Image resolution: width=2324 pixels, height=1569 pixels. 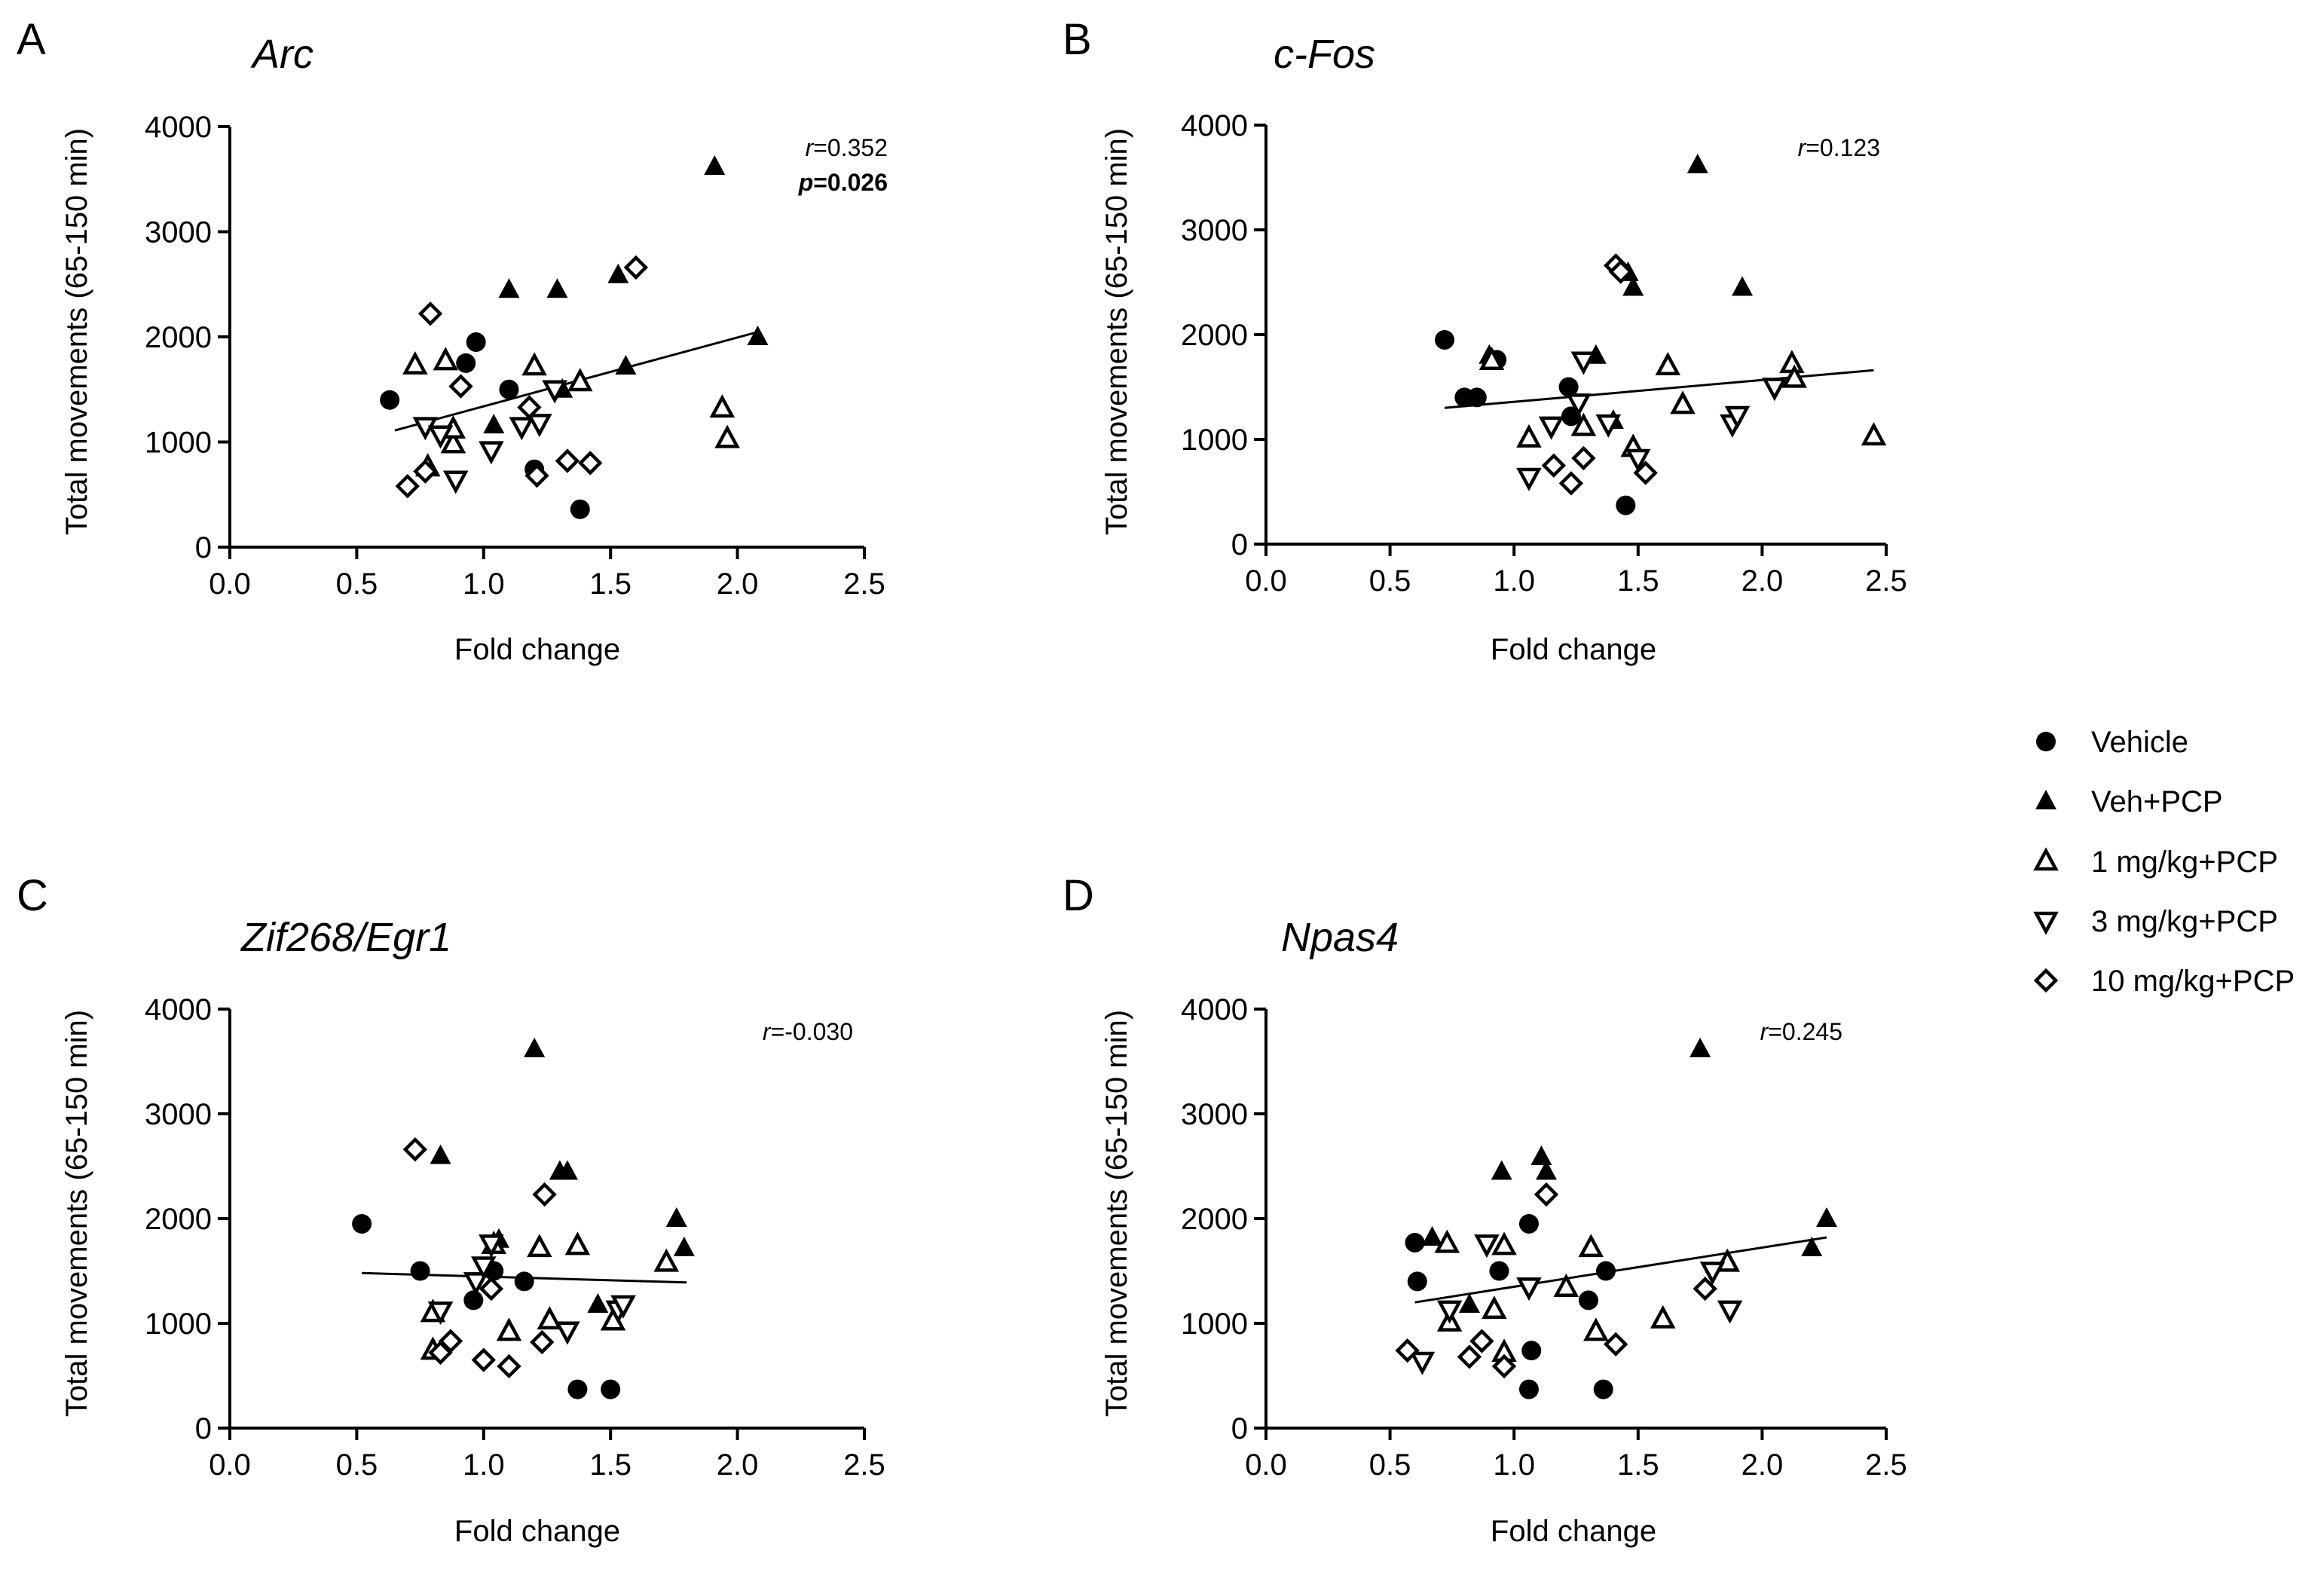 I want to click on legend-label-3mg: 3 mg/kg+PCP, so click(x=2184, y=922).